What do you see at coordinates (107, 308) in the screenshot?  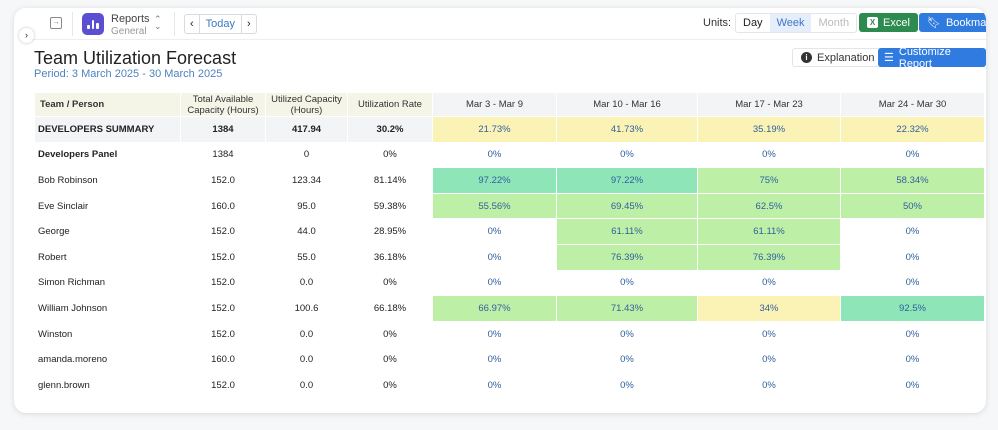 I see `row-name: William Johnson` at bounding box center [107, 308].